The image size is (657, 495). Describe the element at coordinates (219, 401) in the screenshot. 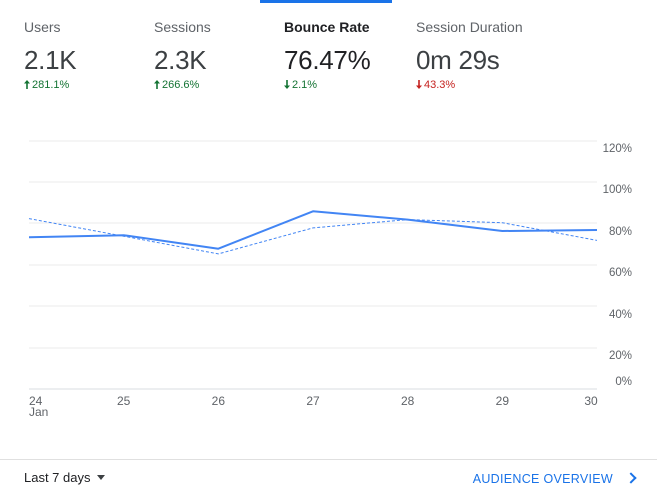

I see `x-tick-label: 26` at that location.